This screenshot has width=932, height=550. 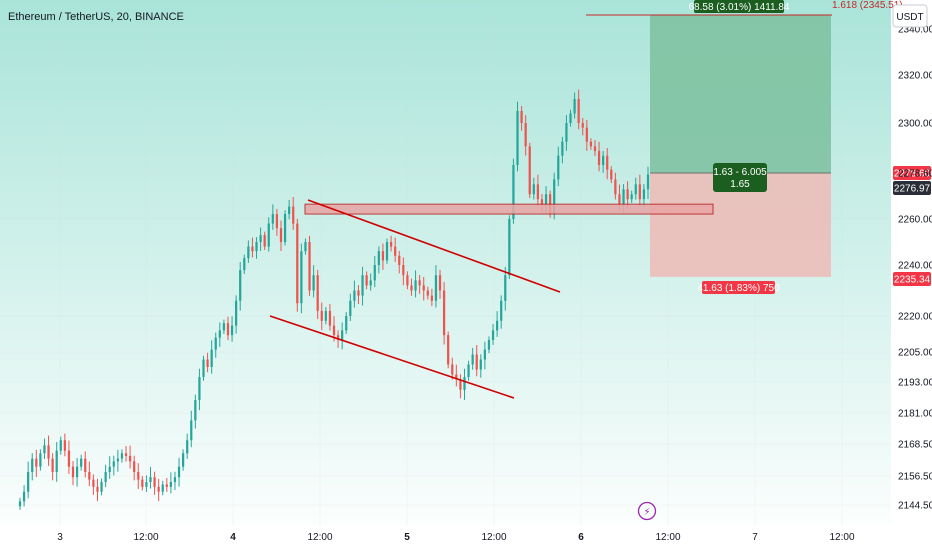 I want to click on channel-upper-line, so click(x=434, y=246).